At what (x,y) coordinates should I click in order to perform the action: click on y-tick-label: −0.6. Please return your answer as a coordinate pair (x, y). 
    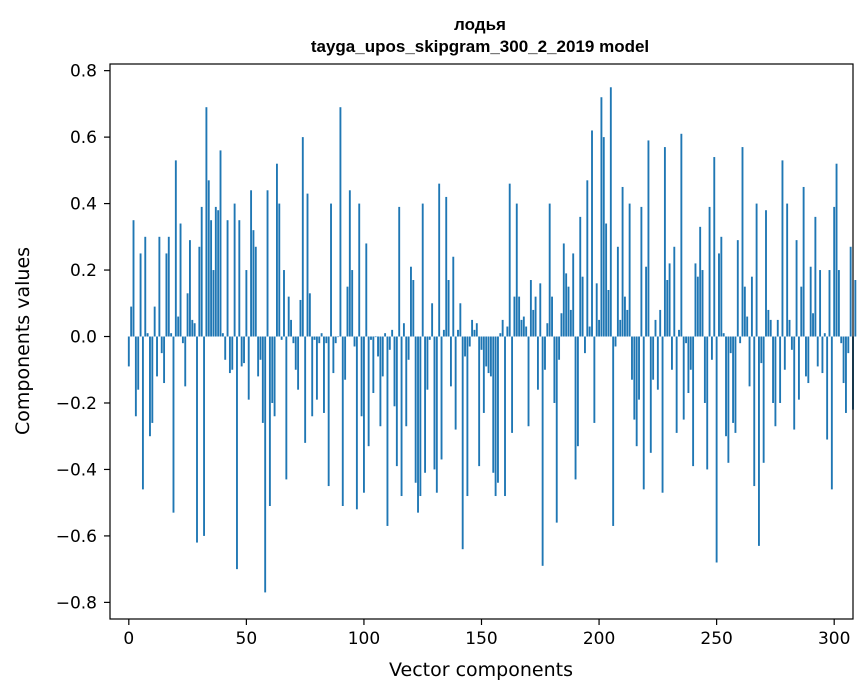
    Looking at the image, I should click on (76, 537).